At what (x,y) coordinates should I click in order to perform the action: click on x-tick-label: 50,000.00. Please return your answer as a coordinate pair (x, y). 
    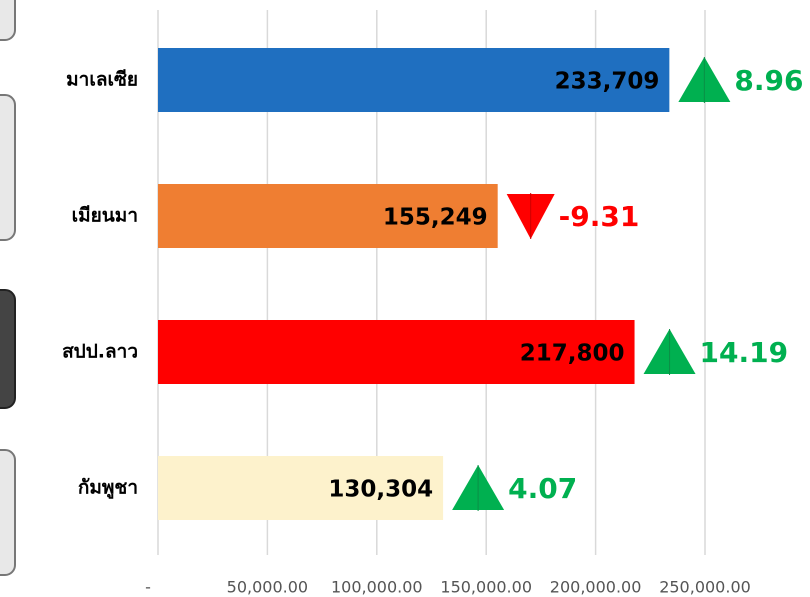
    Looking at the image, I should click on (267, 587).